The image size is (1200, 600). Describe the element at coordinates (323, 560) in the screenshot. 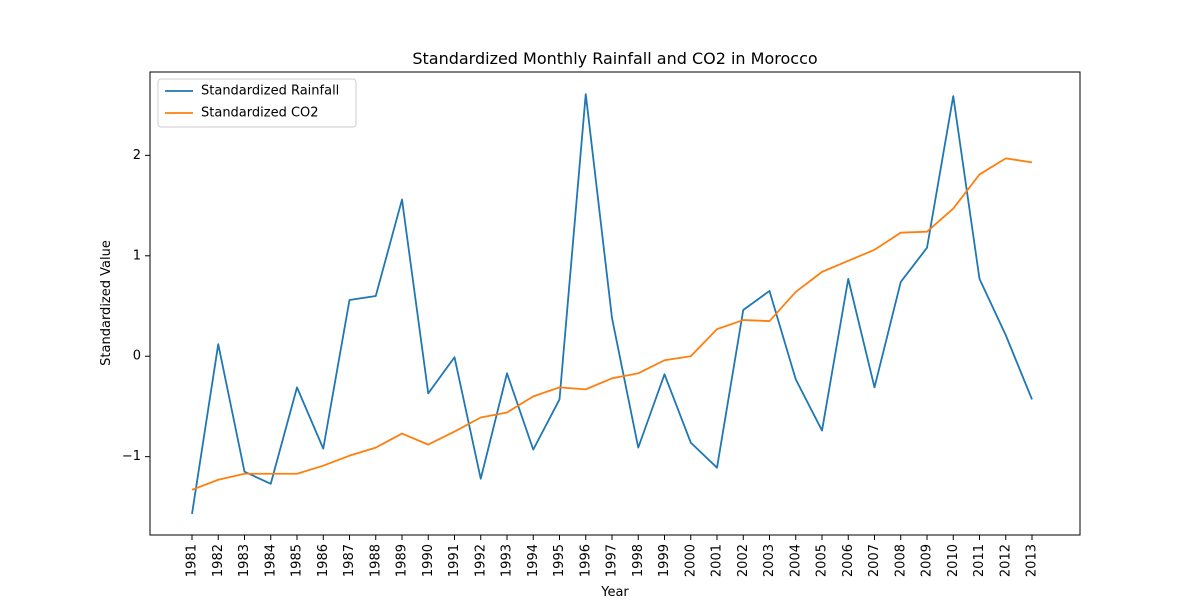

I see `x-tick-label: 1986` at that location.